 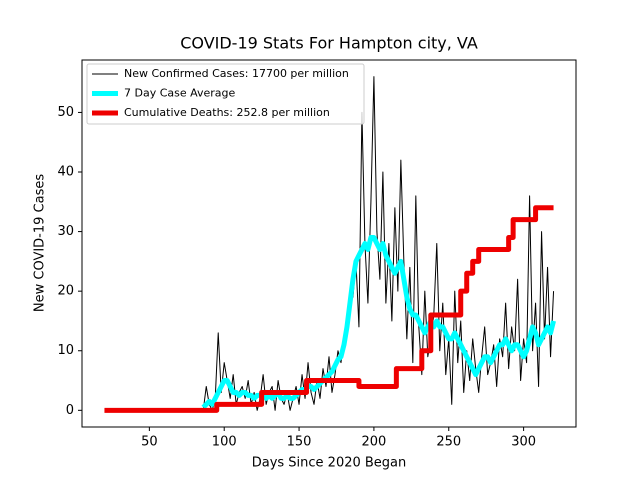 I want to click on y-tick-label: 0, so click(x=70, y=410).